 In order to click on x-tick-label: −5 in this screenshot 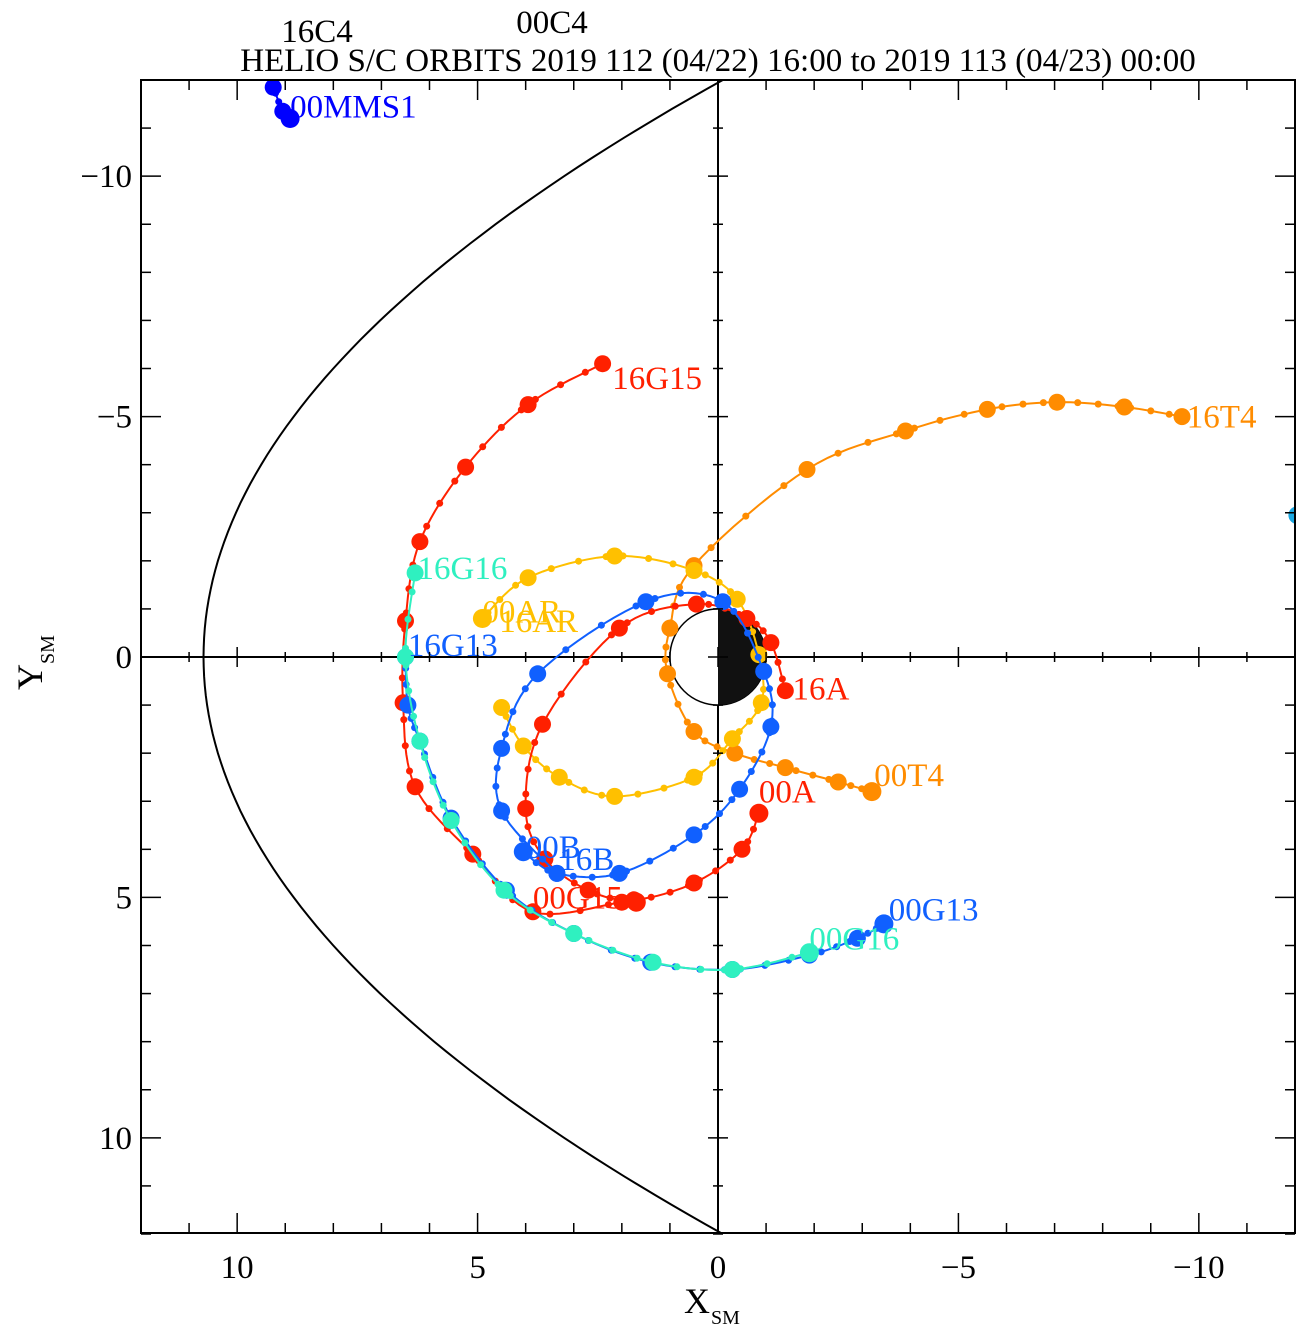, I will do `click(958, 1268)`.